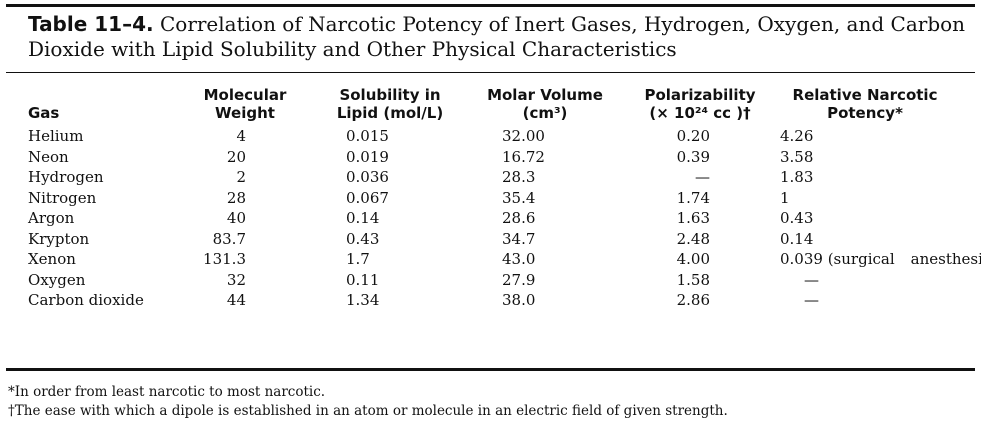 The image size is (981, 430). What do you see at coordinates (57, 279) in the screenshot?
I see `gas-cell: Oxygen` at bounding box center [57, 279].